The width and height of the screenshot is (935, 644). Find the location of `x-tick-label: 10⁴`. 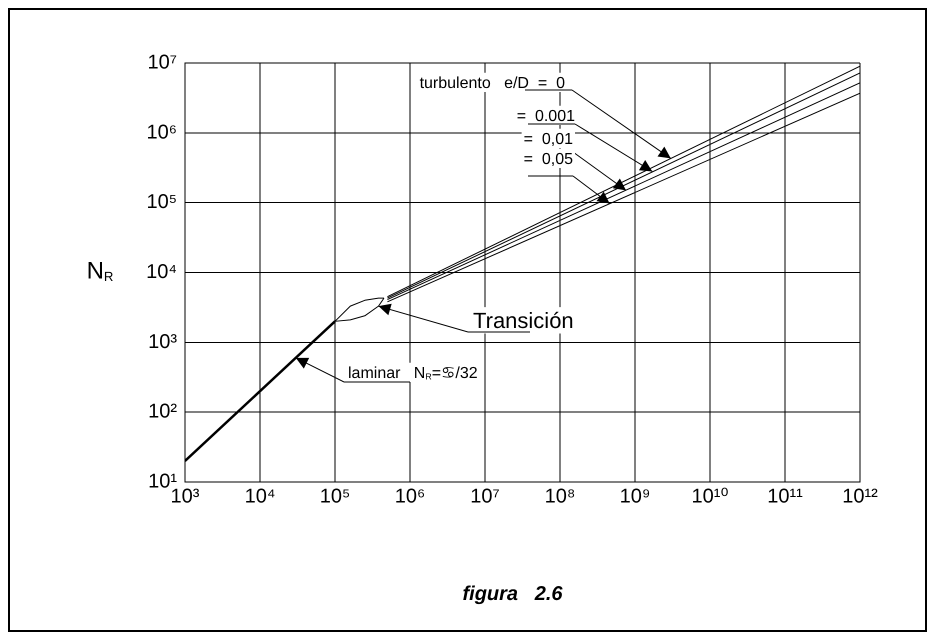

x-tick-label: 10⁴ is located at coordinates (260, 497).